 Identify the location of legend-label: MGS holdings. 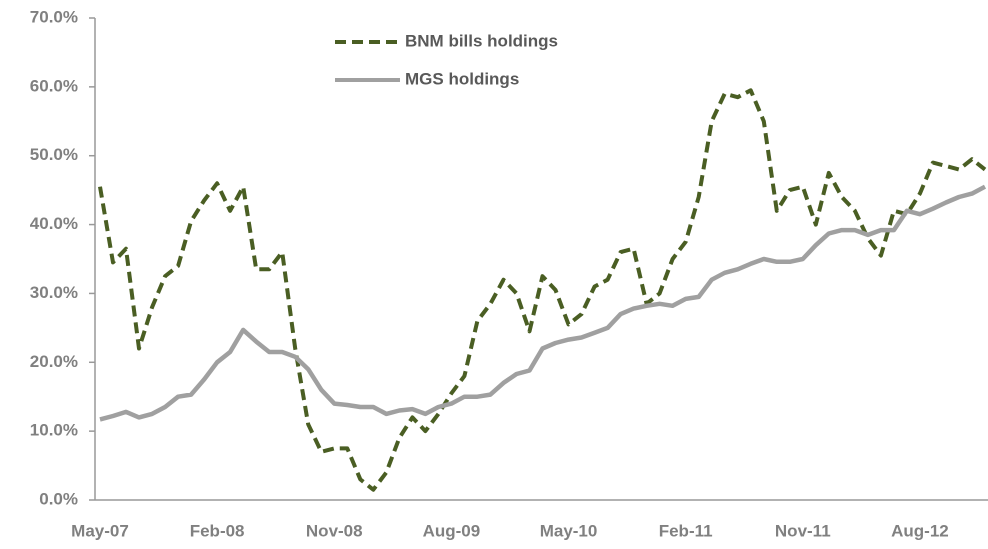
(462, 78).